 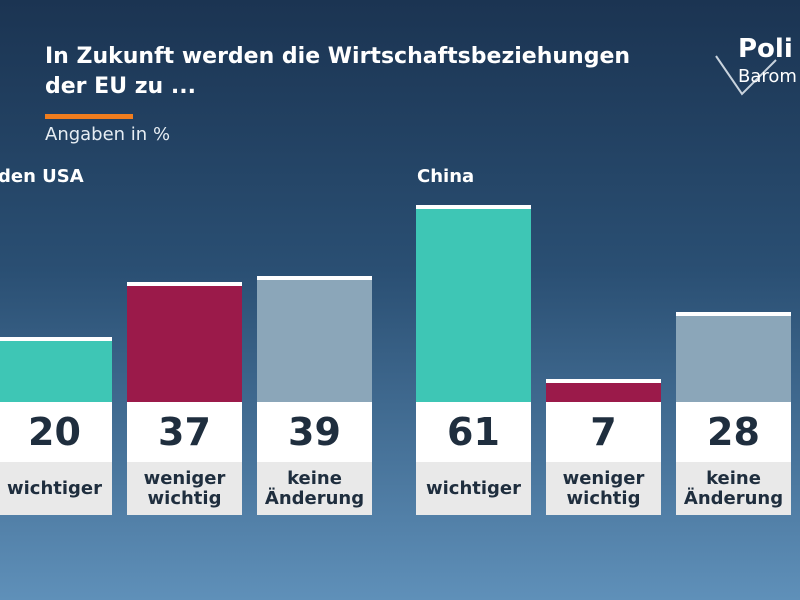 I want to click on value-label: 28, so click(x=733, y=432).